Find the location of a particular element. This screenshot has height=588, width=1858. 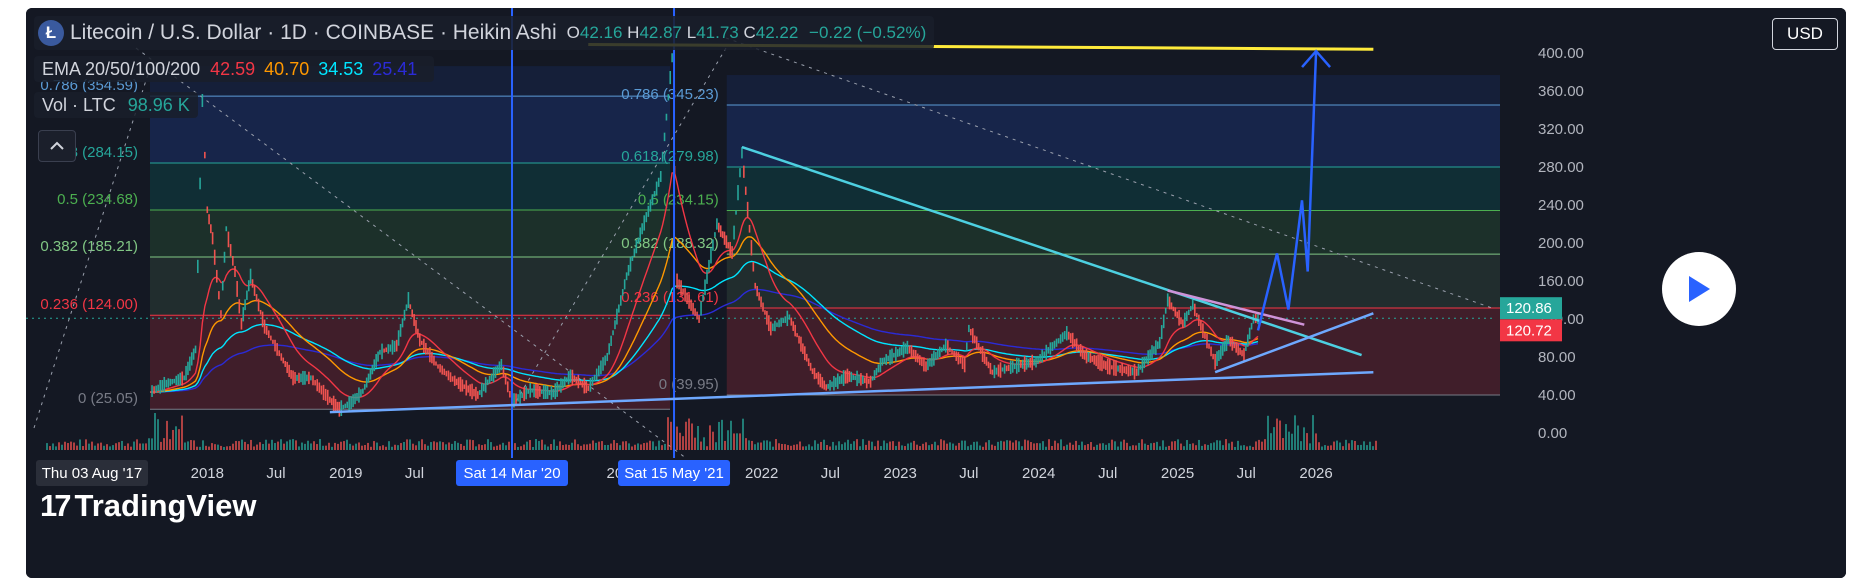

fib-diagonal is located at coordinates (619, 228).